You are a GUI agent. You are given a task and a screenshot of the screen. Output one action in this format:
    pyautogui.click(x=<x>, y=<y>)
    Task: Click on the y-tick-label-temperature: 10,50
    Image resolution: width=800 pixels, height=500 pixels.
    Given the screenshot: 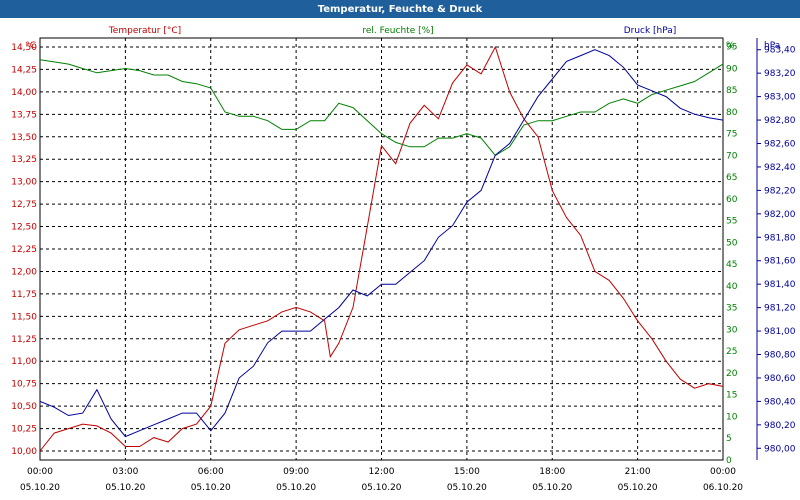 What is the action you would take?
    pyautogui.click(x=24, y=407)
    